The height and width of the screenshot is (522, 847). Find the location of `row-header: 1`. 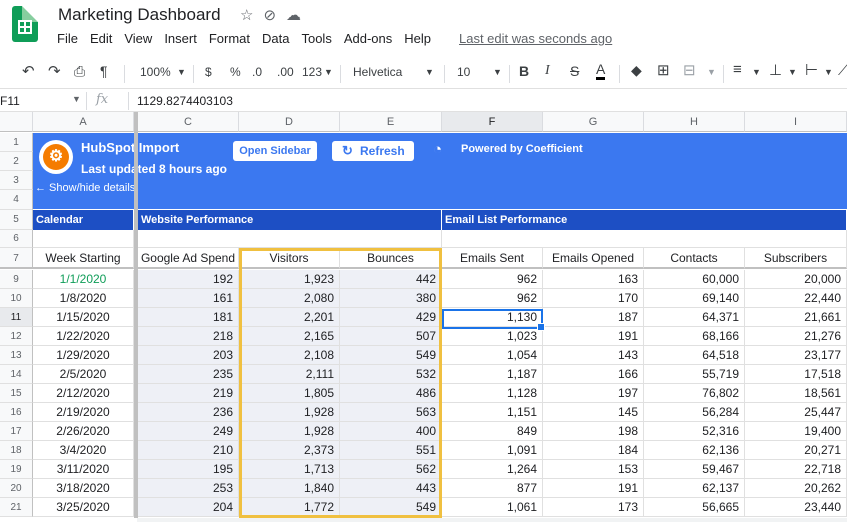

row-header: 1 is located at coordinates (16, 142).